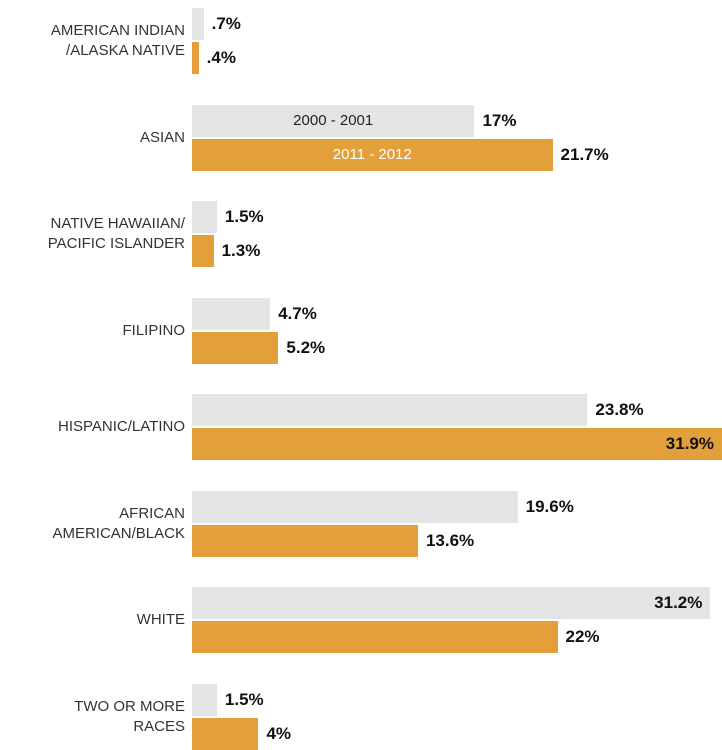  I want to click on category-label: TWO OR MORE RACES, so click(129, 716).